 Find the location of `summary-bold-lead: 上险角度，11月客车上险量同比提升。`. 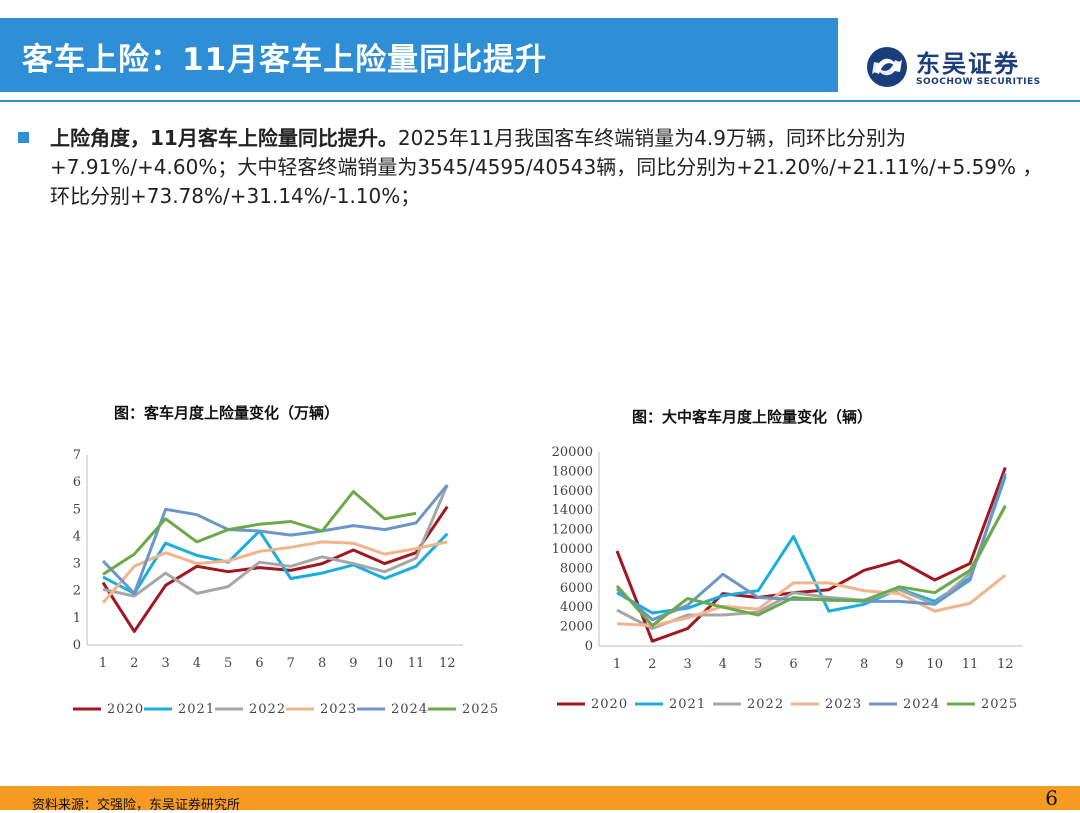

summary-bold-lead: 上险角度，11月客车上险量同比提升。 is located at coordinates (224, 138).